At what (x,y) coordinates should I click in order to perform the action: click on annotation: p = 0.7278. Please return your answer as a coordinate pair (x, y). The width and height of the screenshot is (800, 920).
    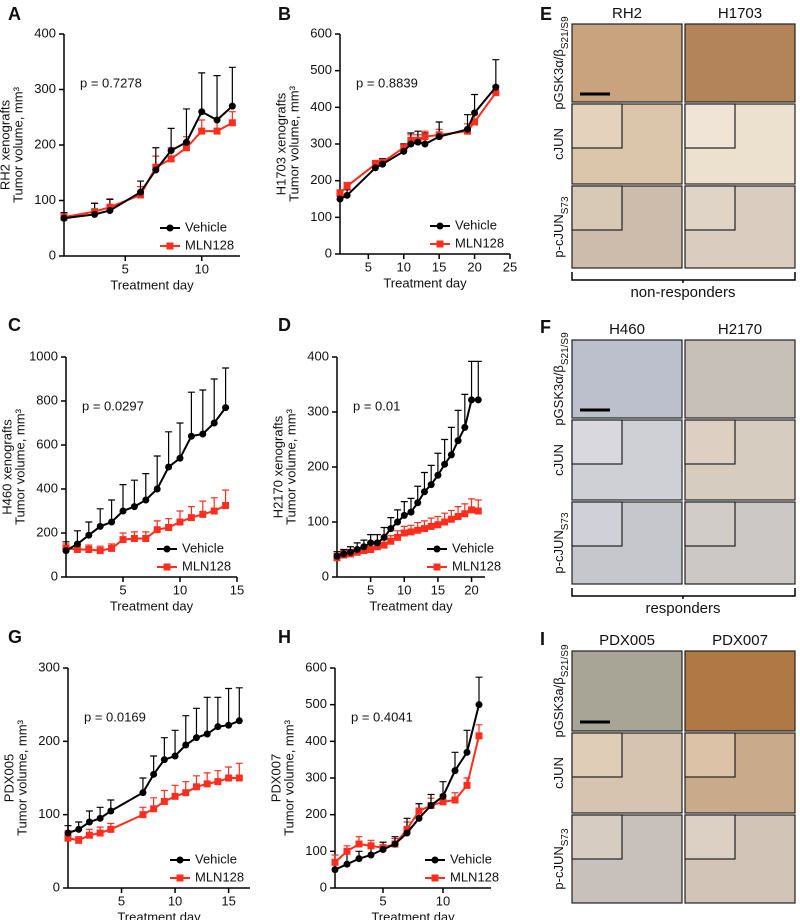
    Looking at the image, I should click on (111, 82).